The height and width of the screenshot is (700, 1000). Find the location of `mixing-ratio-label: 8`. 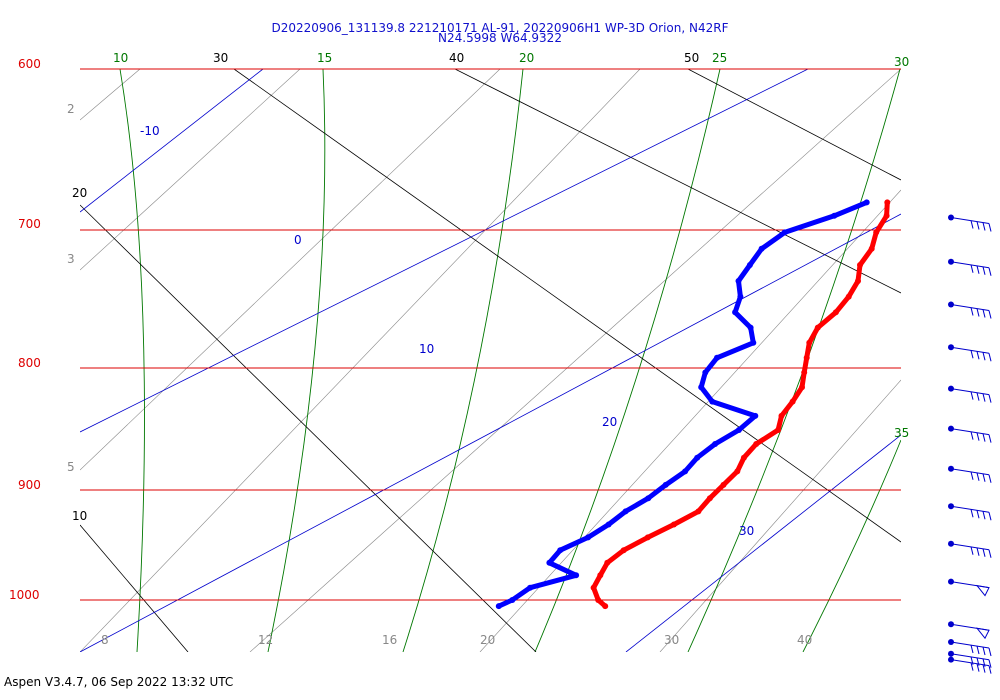

mixing-ratio-label: 8 is located at coordinates (105, 640).